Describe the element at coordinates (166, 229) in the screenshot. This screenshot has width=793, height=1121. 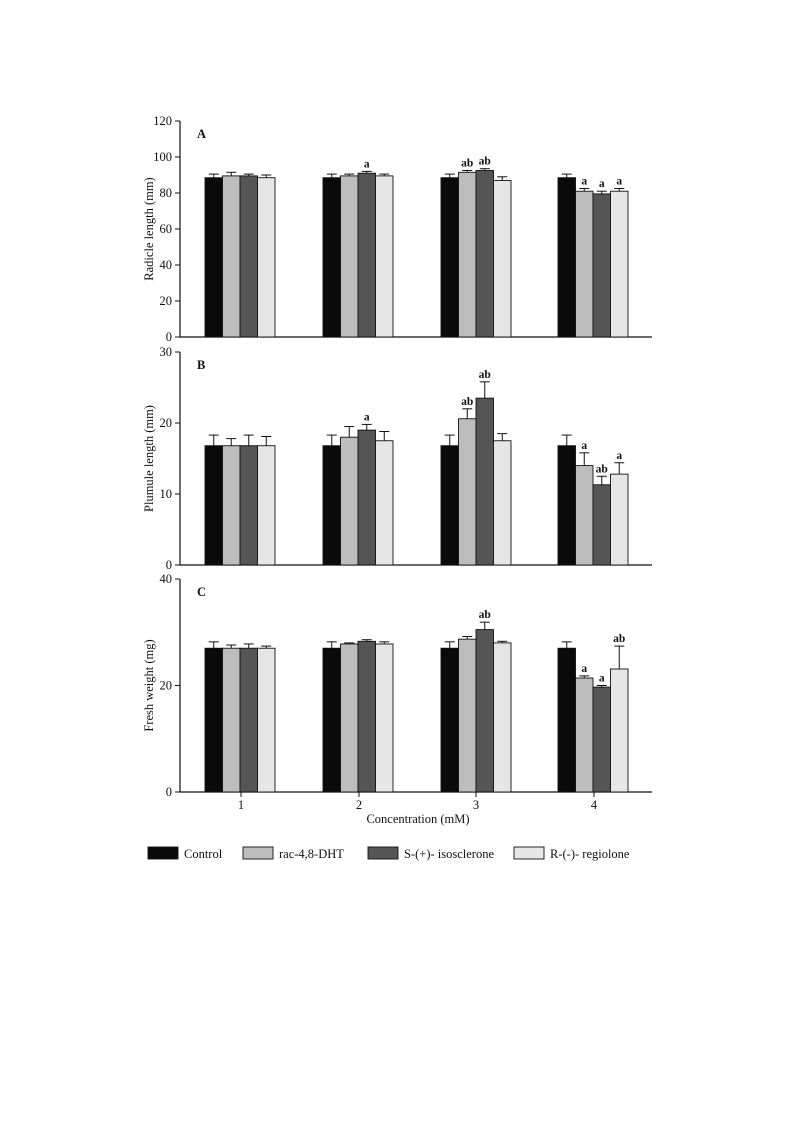
I see `y-tick-label: 60` at that location.